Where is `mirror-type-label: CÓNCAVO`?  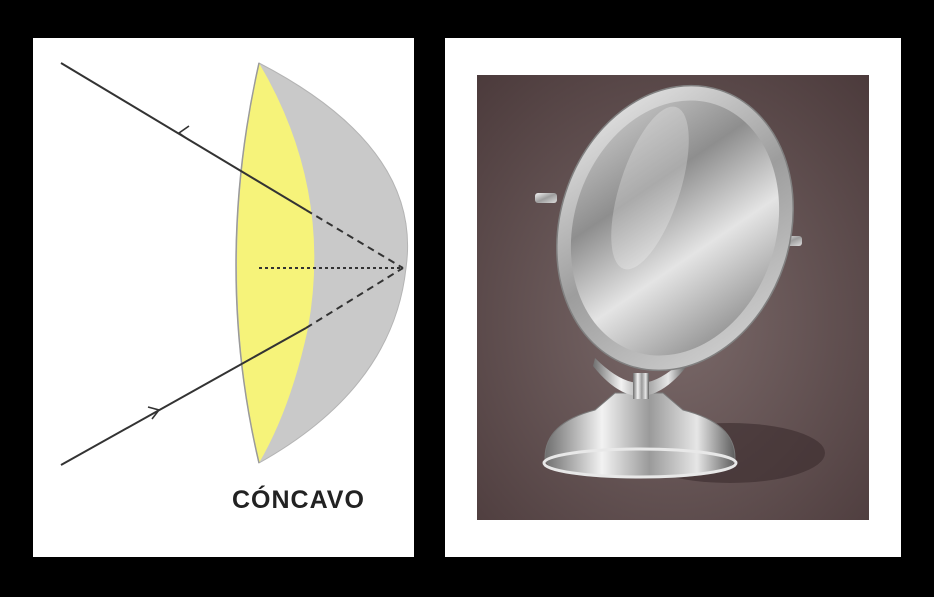
mirror-type-label: CÓNCAVO is located at coordinates (298, 500).